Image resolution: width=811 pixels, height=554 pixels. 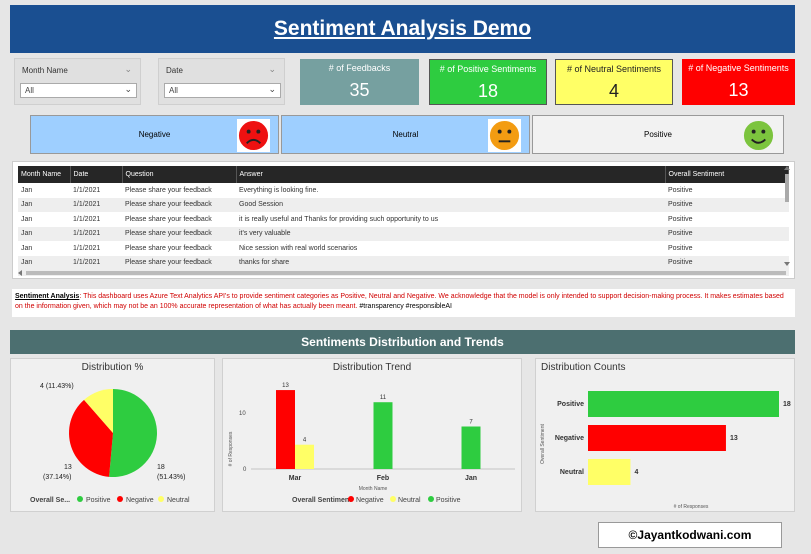 I want to click on kpi-neutral: # of Neutral Sentiments 4, so click(x=614, y=82).